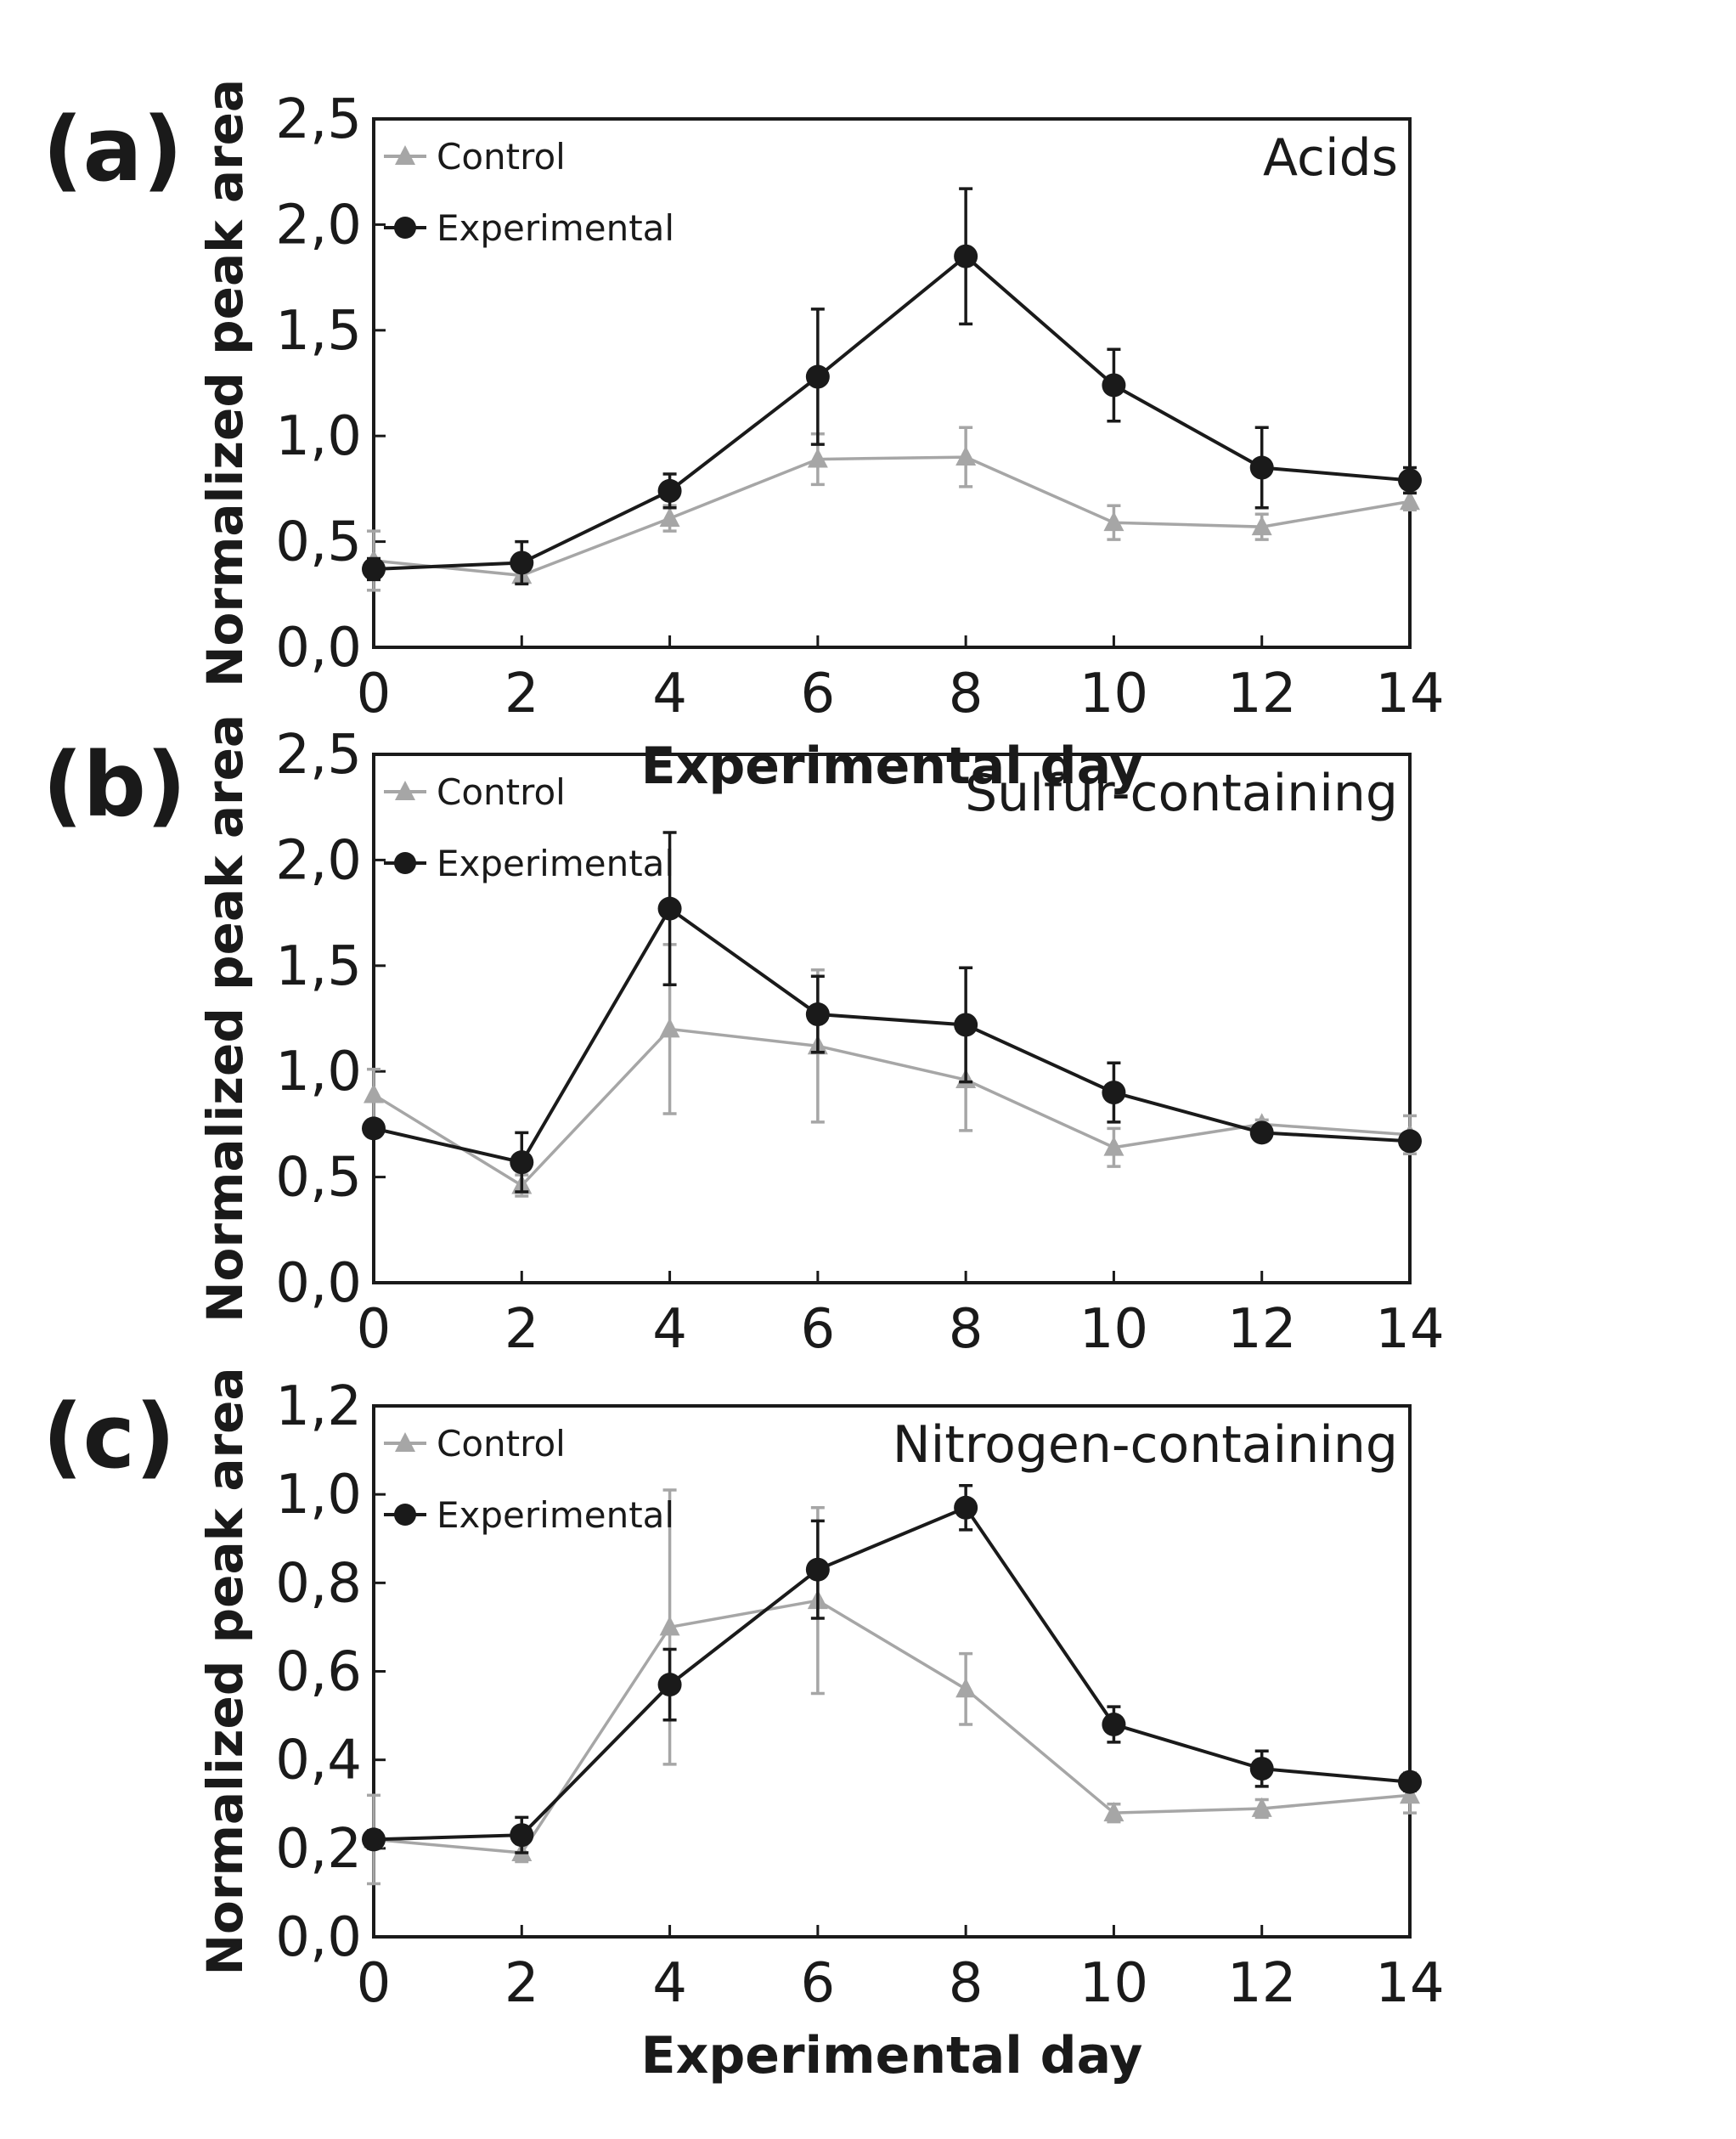 The image size is (1736, 2139). Describe the element at coordinates (318, 1761) in the screenshot. I see `y-tick-label: 0,4` at that location.